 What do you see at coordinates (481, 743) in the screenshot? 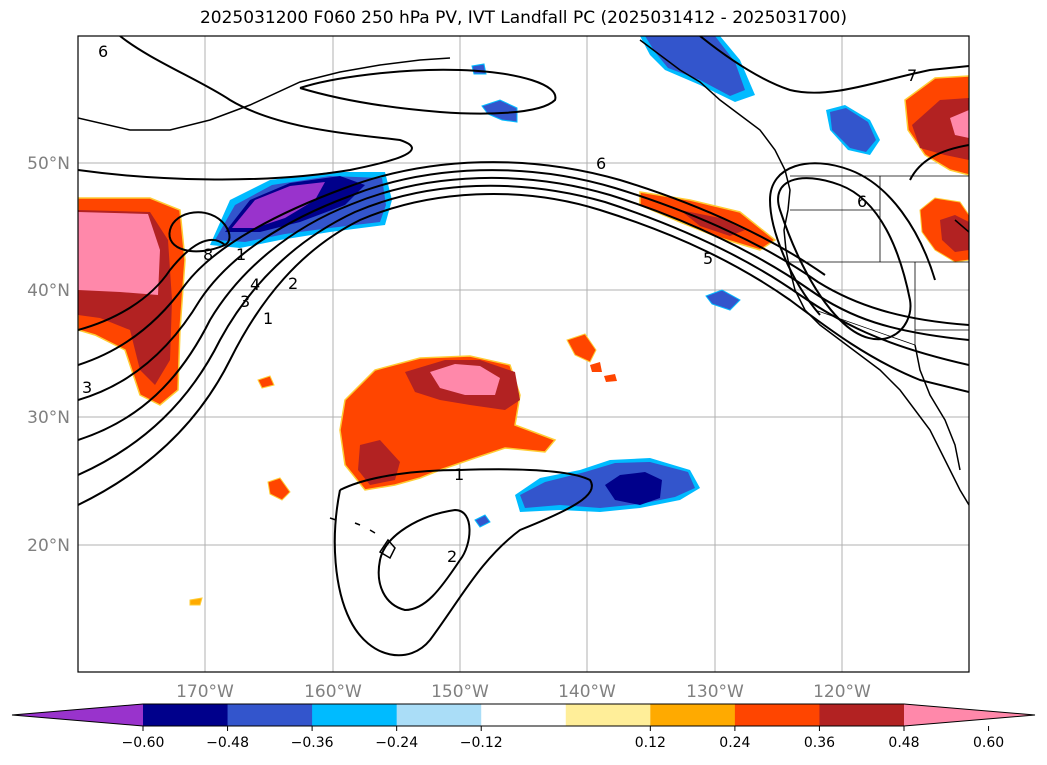
I see `colorbar-tick-label: −0.12` at bounding box center [481, 743].